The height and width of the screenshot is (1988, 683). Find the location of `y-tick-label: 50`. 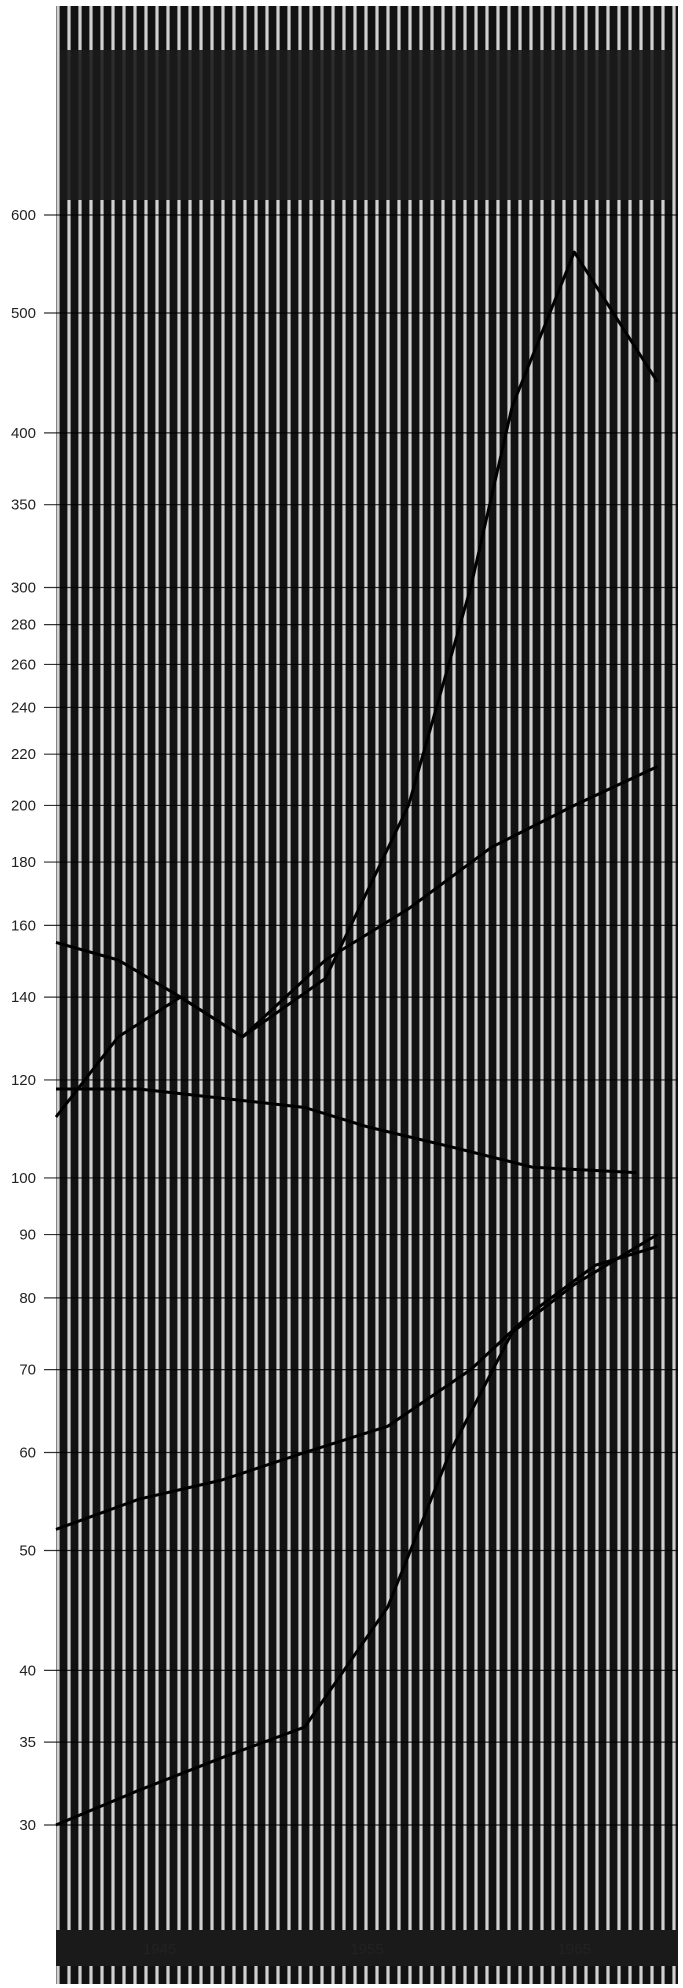

y-tick-label: 50 is located at coordinates (27, 1550).